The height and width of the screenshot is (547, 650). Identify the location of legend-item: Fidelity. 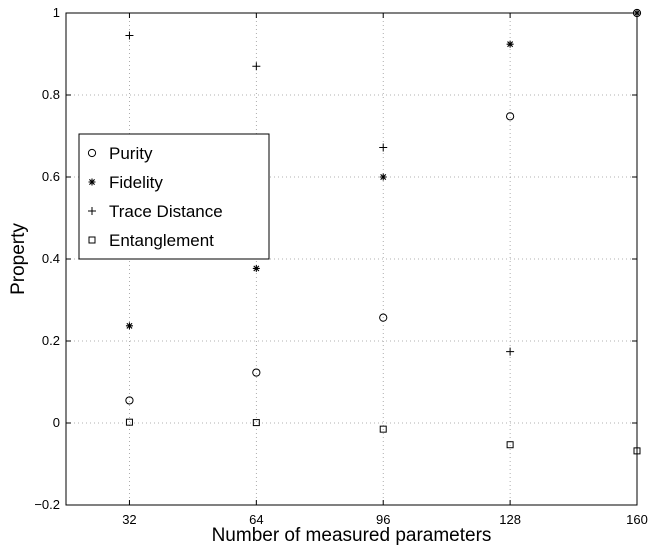
(125, 182).